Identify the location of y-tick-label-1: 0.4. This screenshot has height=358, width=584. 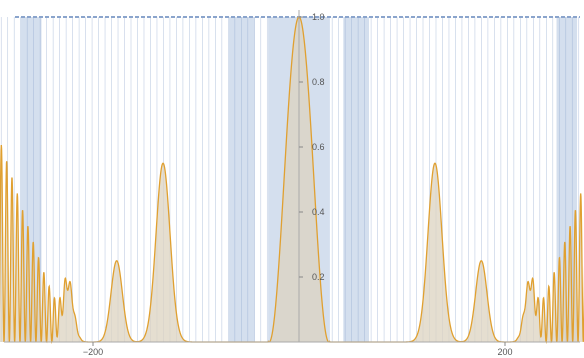
(318, 212).